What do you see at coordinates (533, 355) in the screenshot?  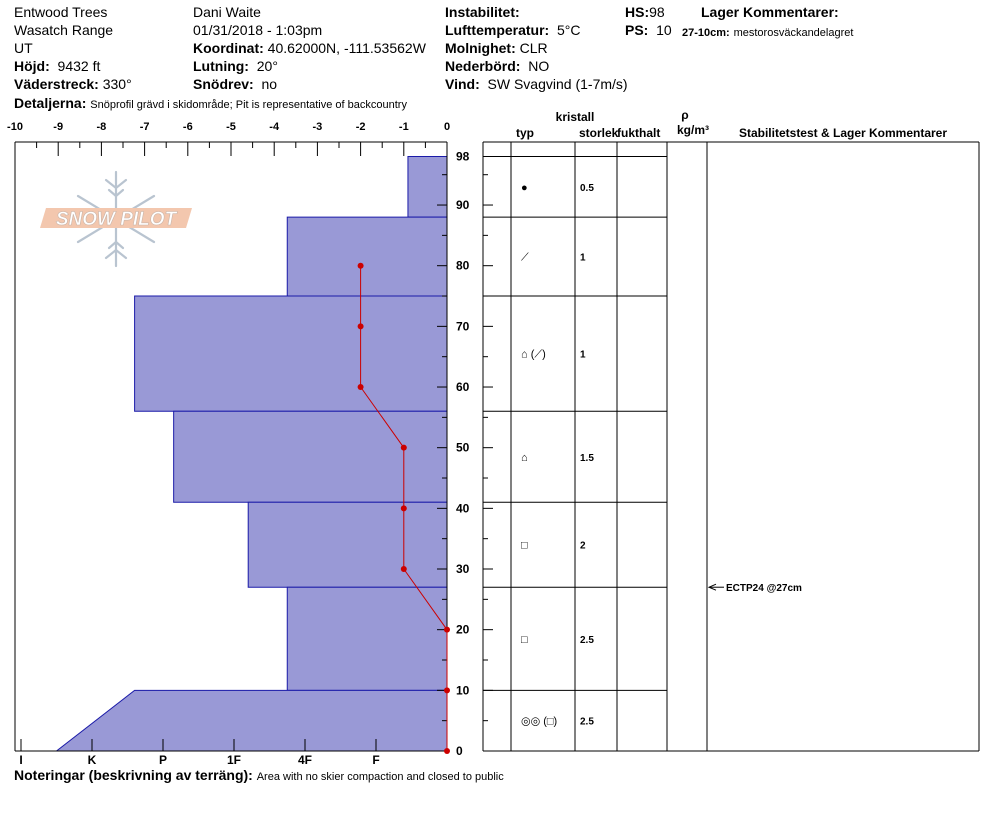 I see `grain-type-symbol: ⌂ (⟋)` at bounding box center [533, 355].